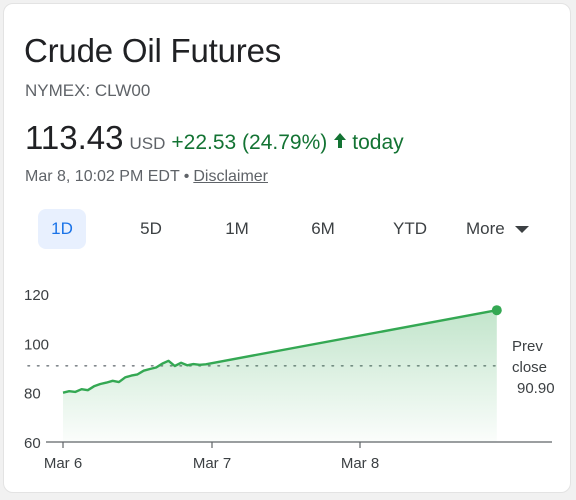  I want to click on range-selector: 1D 5D 1M 6M YTD More, so click(287, 229).